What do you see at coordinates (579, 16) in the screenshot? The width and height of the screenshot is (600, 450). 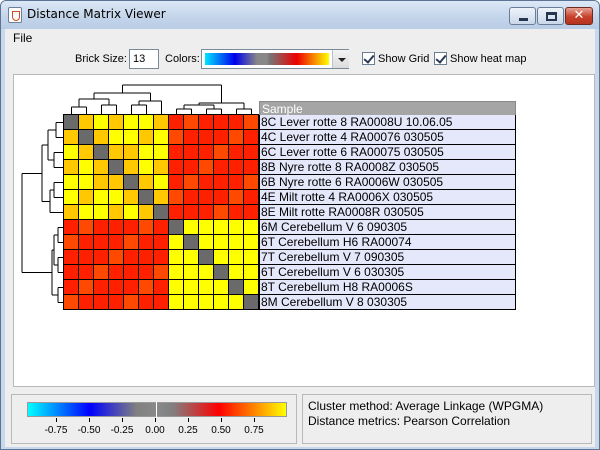 I see `close-button: ✕` at bounding box center [579, 16].